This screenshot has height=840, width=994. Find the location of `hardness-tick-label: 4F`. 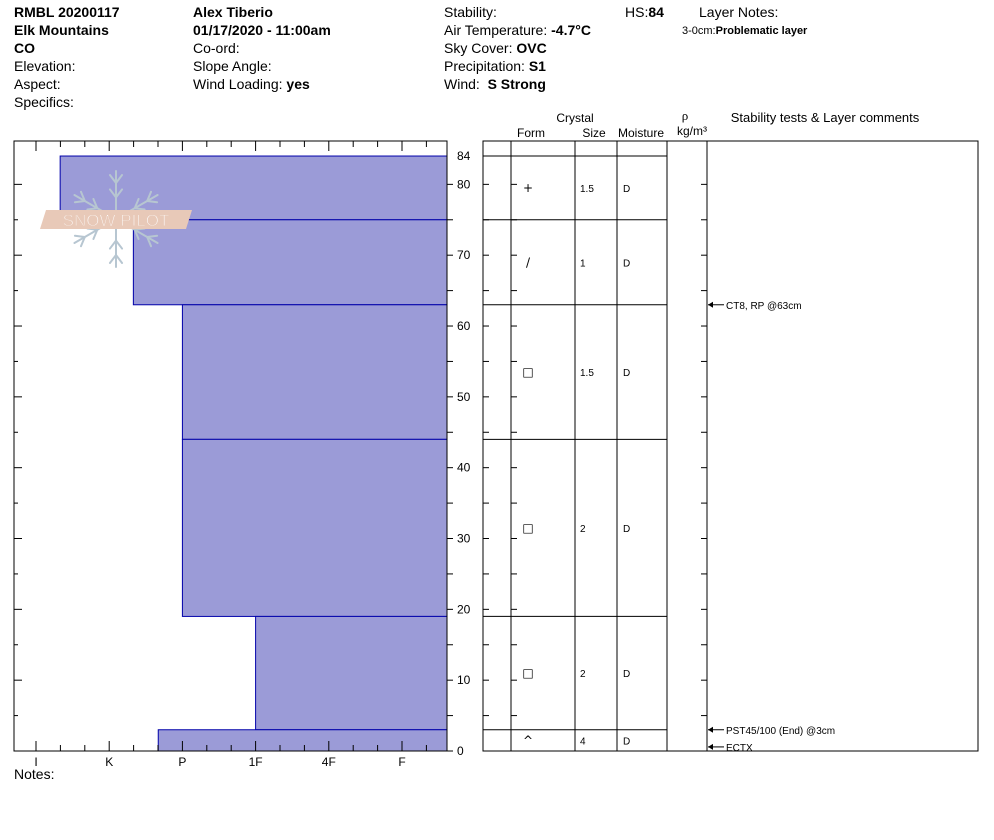

hardness-tick-label: 4F is located at coordinates (329, 762).